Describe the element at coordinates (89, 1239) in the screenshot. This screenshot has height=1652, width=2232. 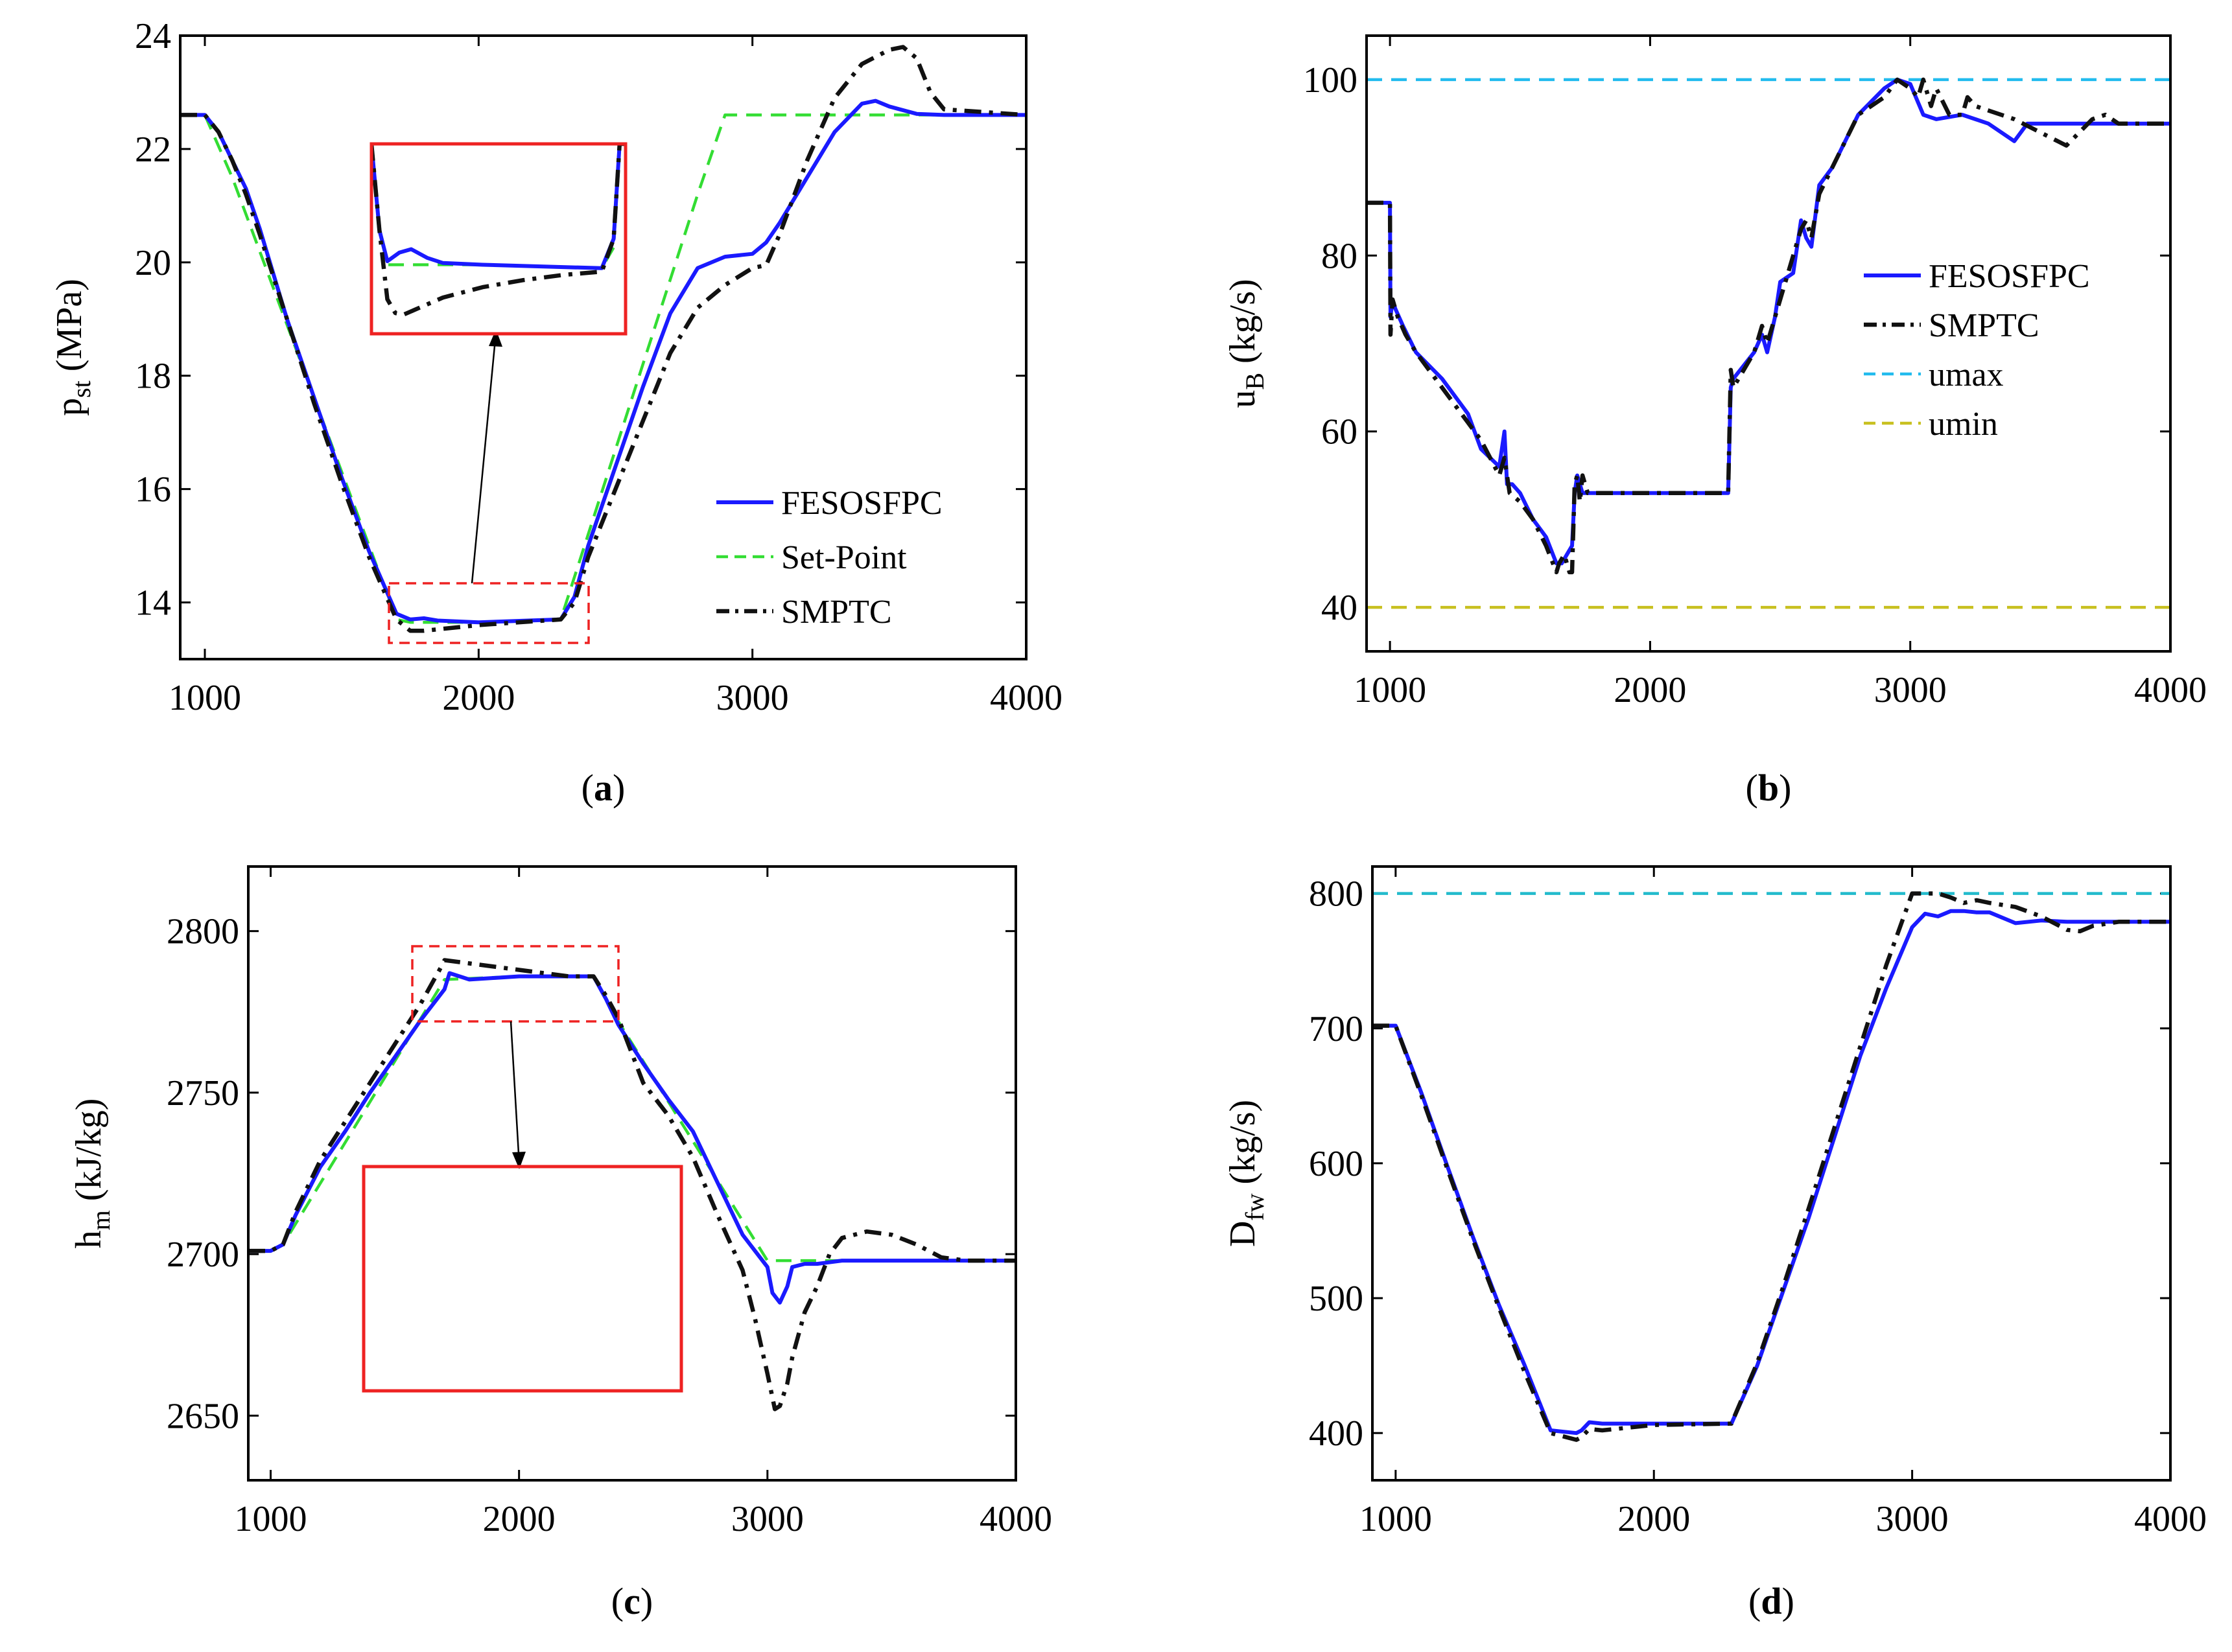
I see `panel-c-ylabel-main: h` at that location.